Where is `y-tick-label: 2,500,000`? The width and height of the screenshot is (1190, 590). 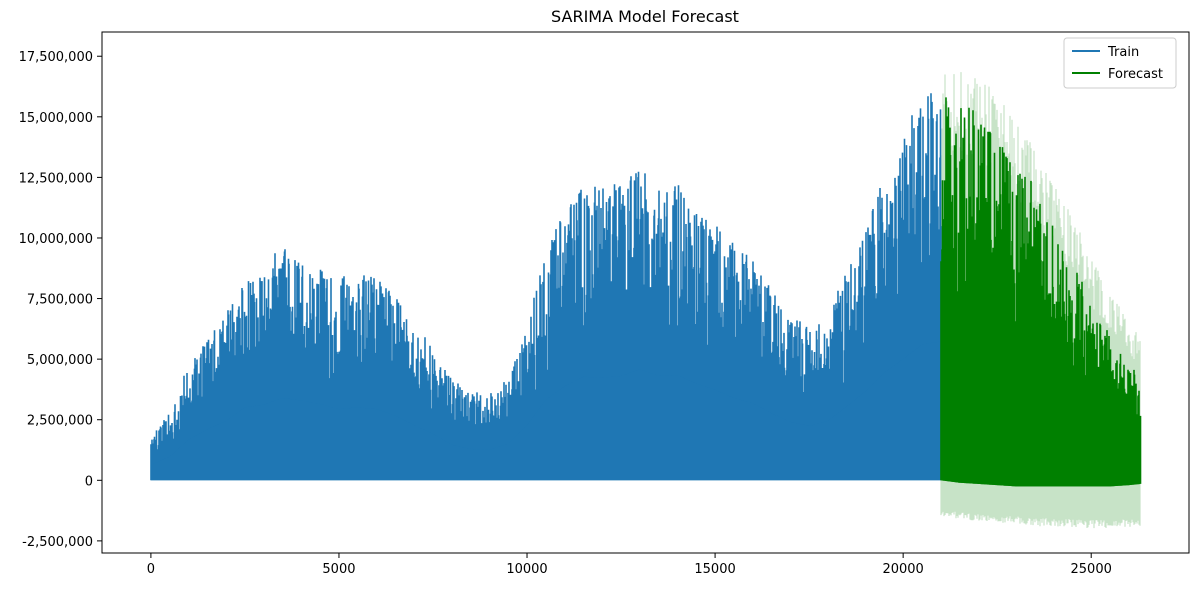 y-tick-label: 2,500,000 is located at coordinates (60, 421).